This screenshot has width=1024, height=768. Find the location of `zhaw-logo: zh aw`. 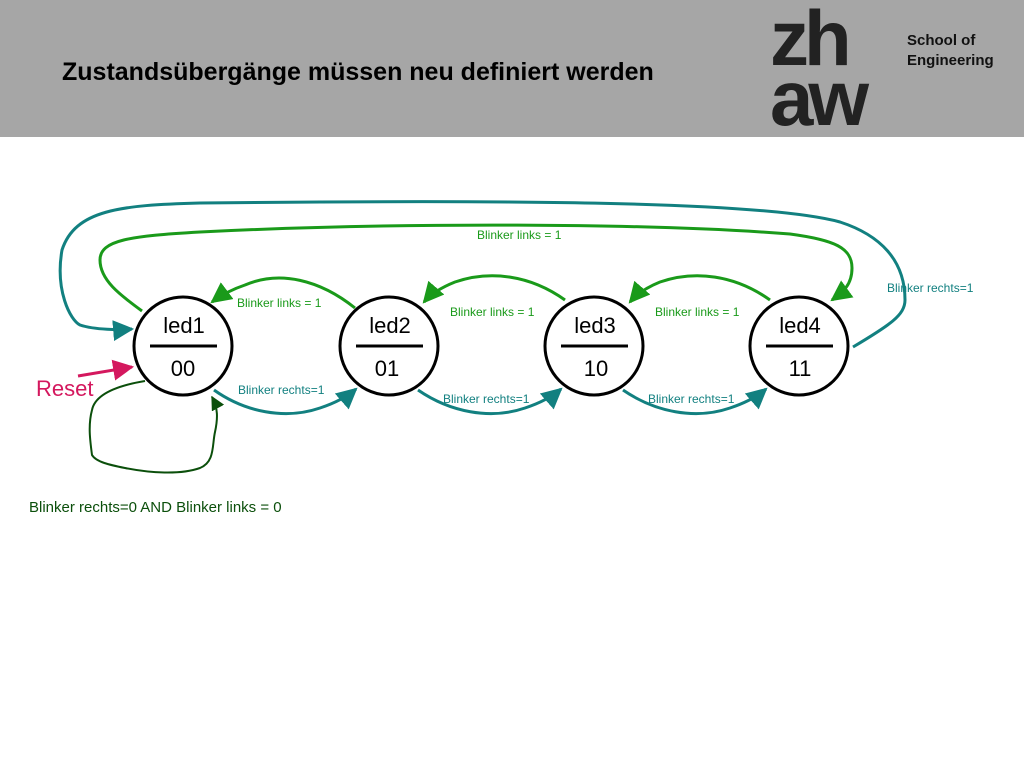

zhaw-logo: zh aw is located at coordinates (832, 71).